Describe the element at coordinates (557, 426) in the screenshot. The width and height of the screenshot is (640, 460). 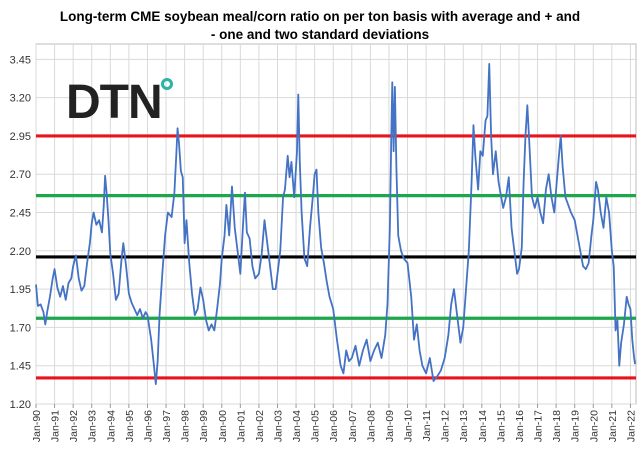
I see `x-tick-label: Jan-18` at that location.